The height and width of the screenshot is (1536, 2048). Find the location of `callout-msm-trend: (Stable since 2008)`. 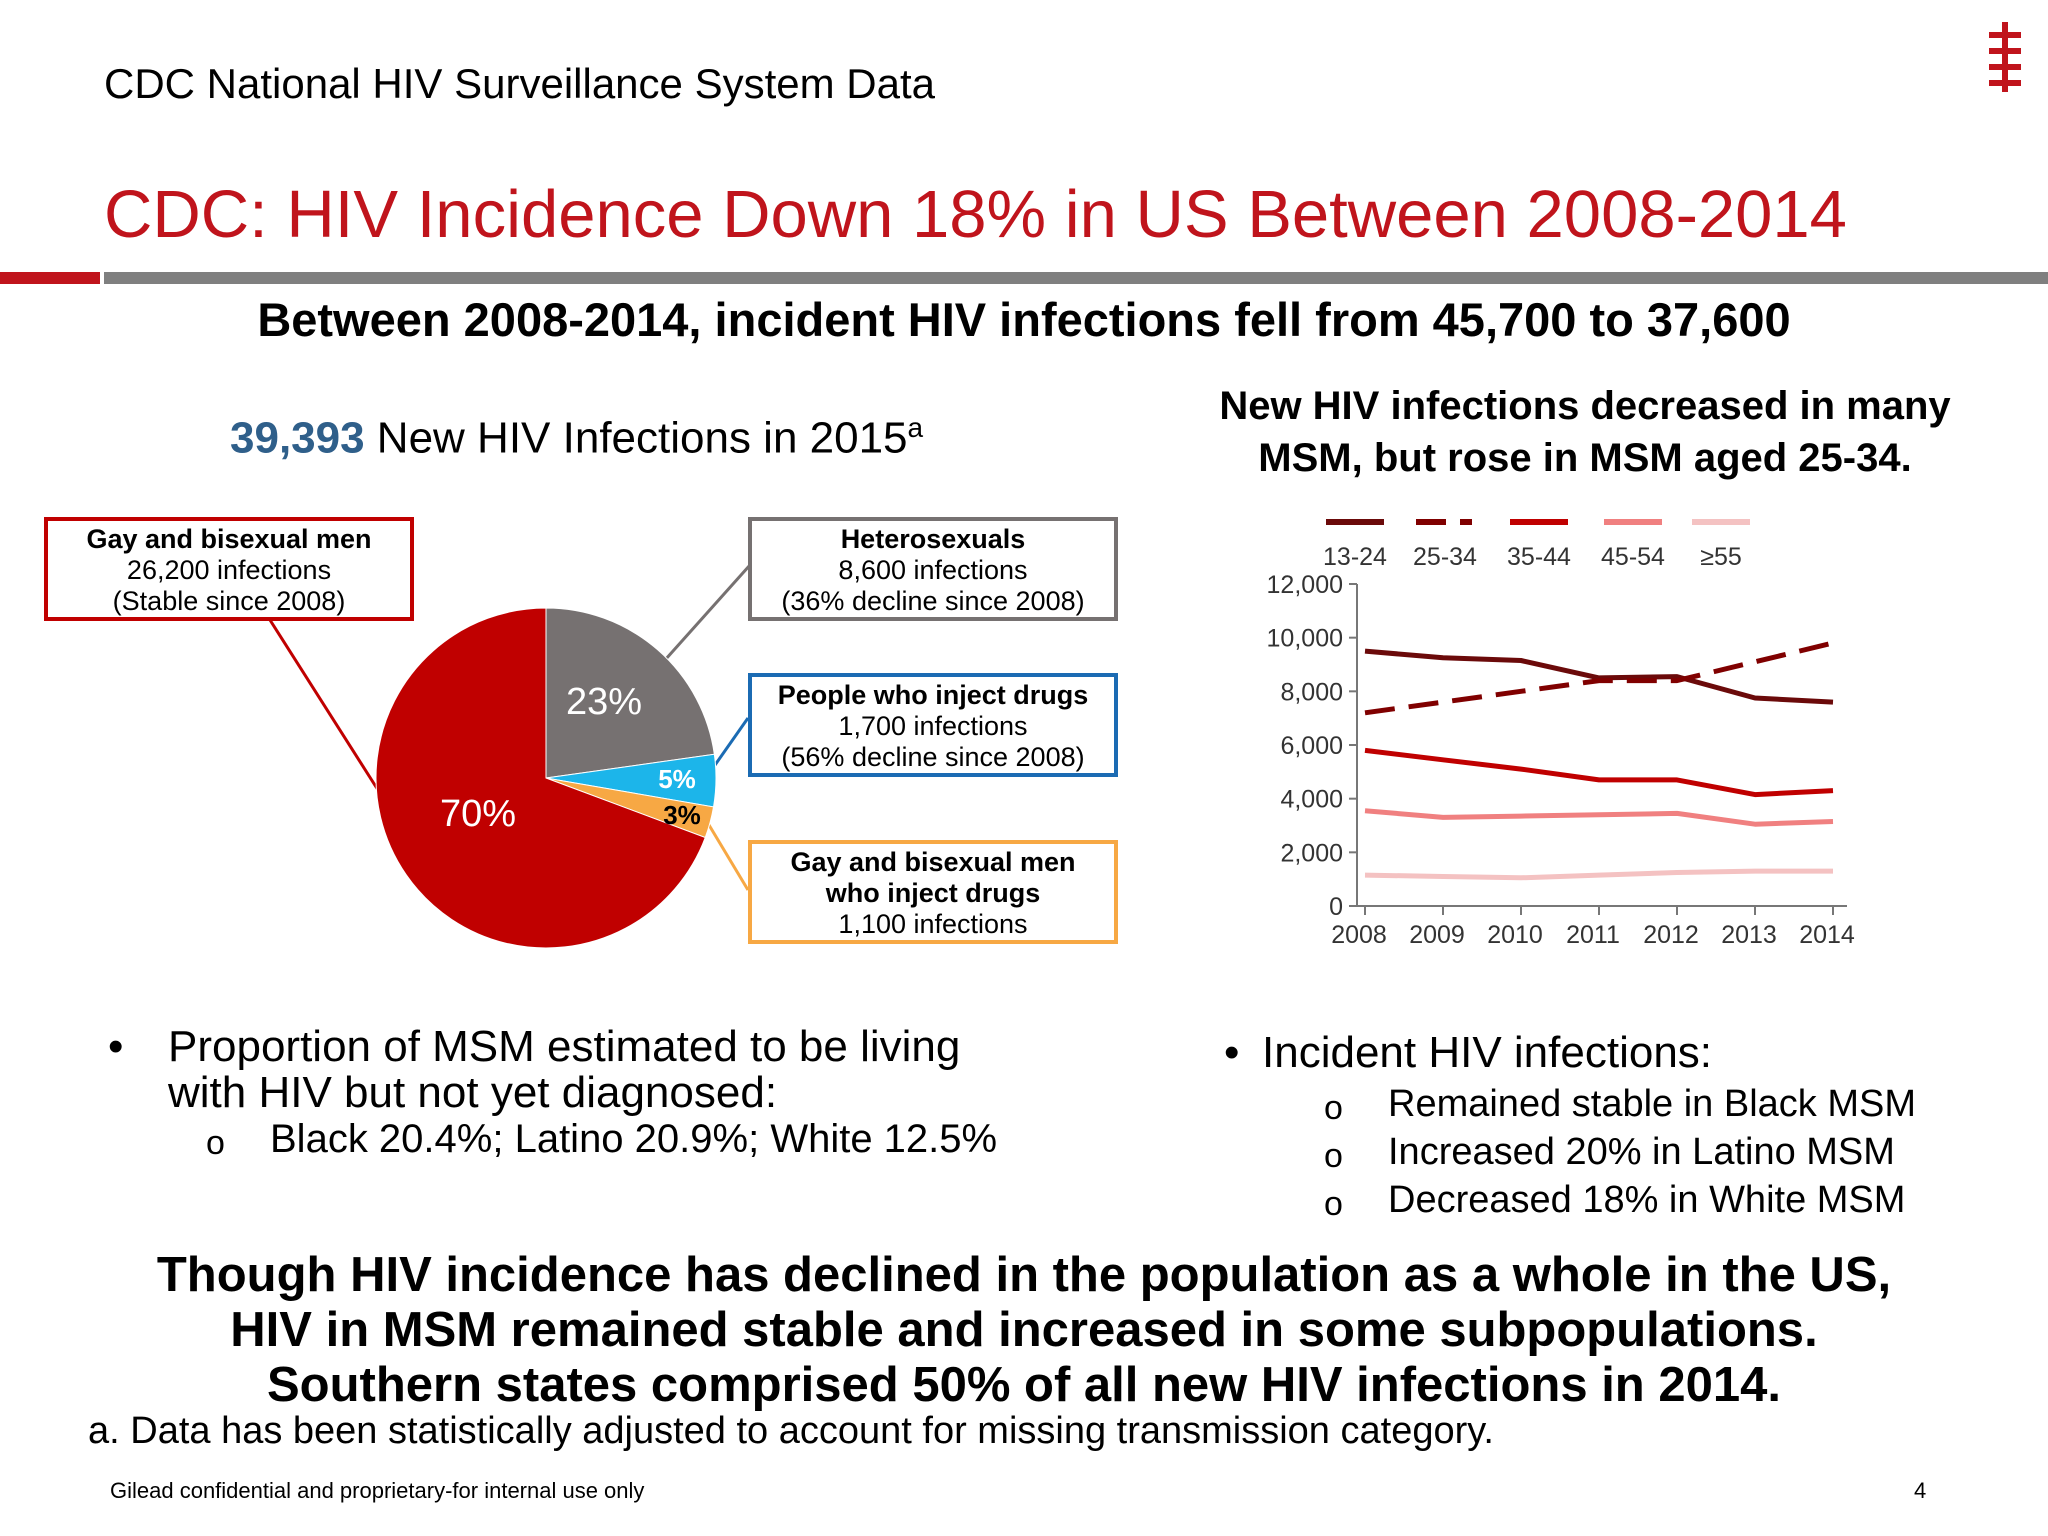

callout-msm-trend: (Stable since 2008) is located at coordinates (229, 601).